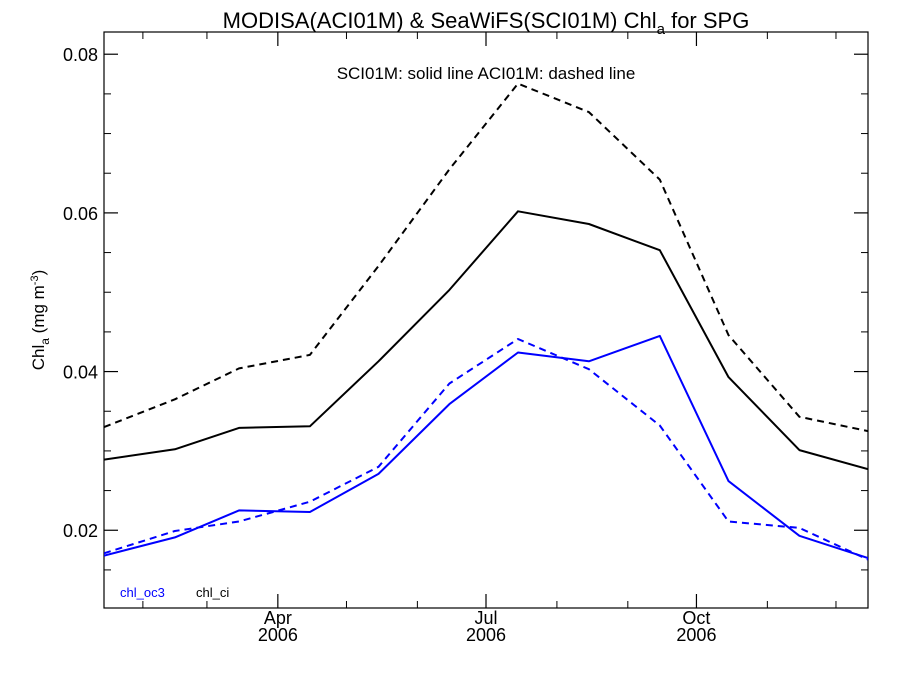  What do you see at coordinates (35, 280) in the screenshot?
I see `y-axis-label-sup: -3` at bounding box center [35, 280].